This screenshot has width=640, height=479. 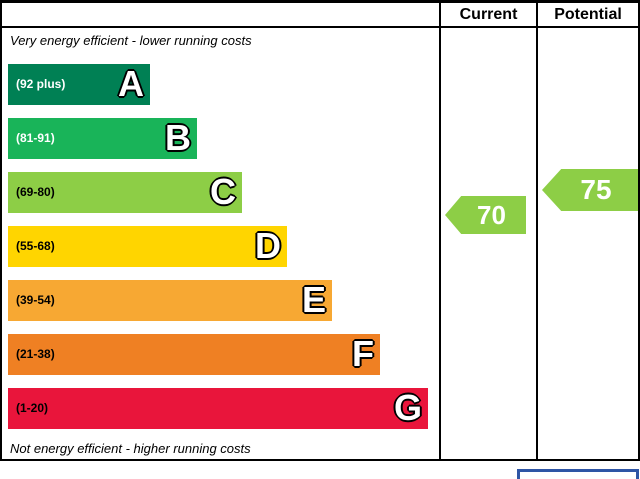 I want to click on chart-bottom-line, so click(x=320, y=460).